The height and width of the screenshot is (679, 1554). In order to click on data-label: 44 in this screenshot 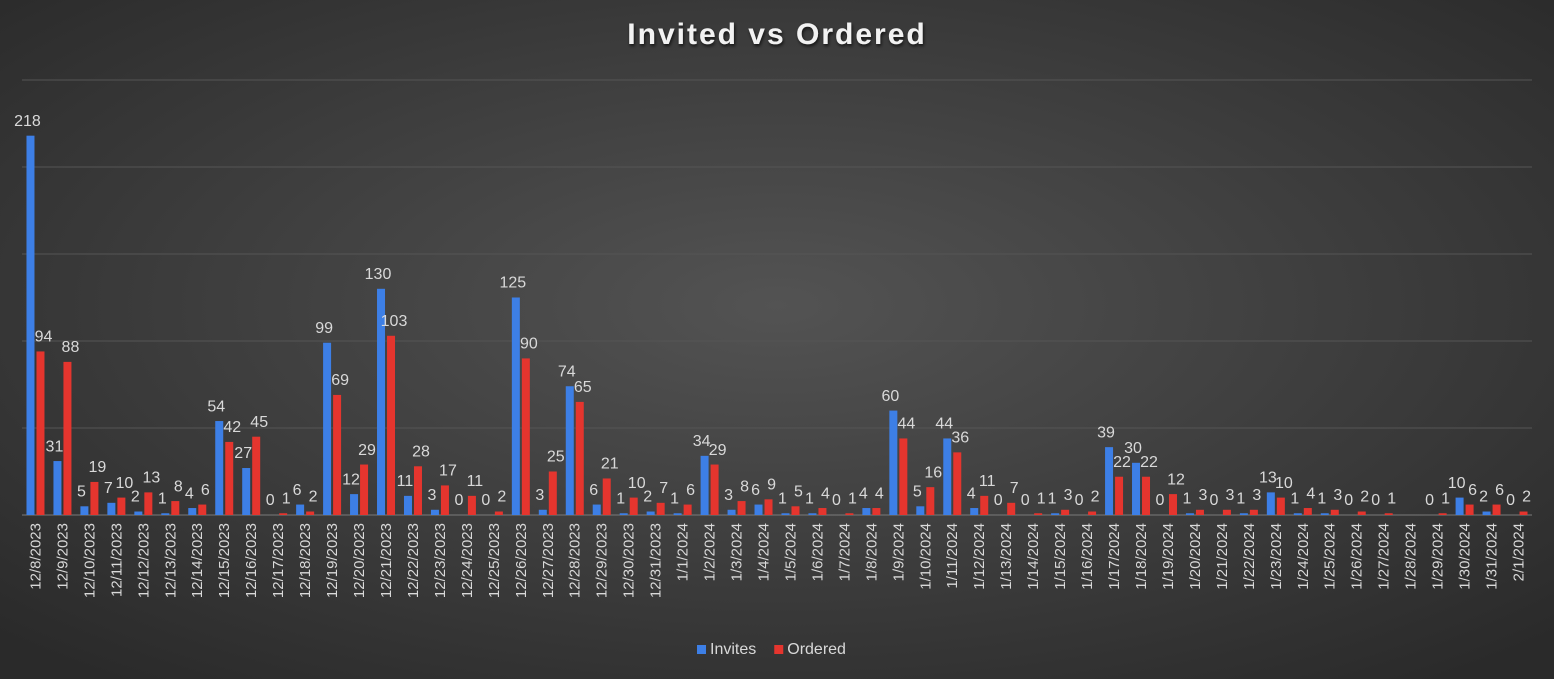, I will do `click(944, 424)`.